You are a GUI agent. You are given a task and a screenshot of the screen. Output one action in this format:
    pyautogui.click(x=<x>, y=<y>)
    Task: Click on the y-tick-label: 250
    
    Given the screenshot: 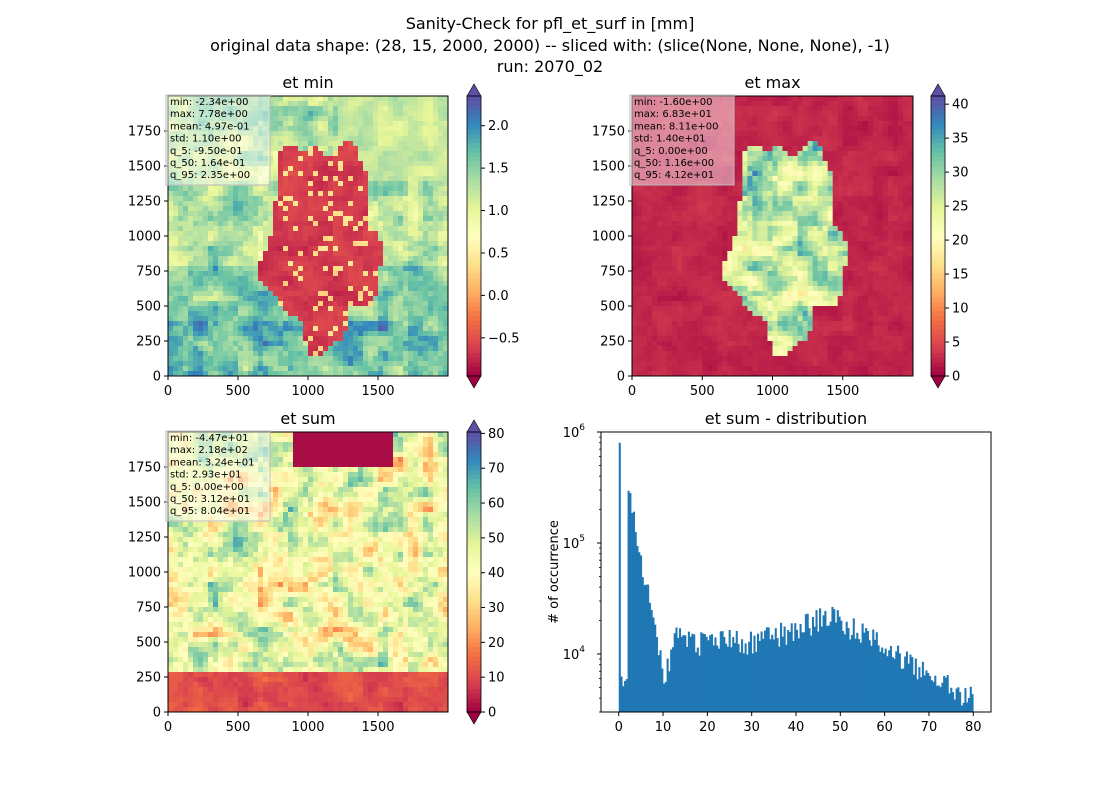 What is the action you would take?
    pyautogui.click(x=148, y=342)
    